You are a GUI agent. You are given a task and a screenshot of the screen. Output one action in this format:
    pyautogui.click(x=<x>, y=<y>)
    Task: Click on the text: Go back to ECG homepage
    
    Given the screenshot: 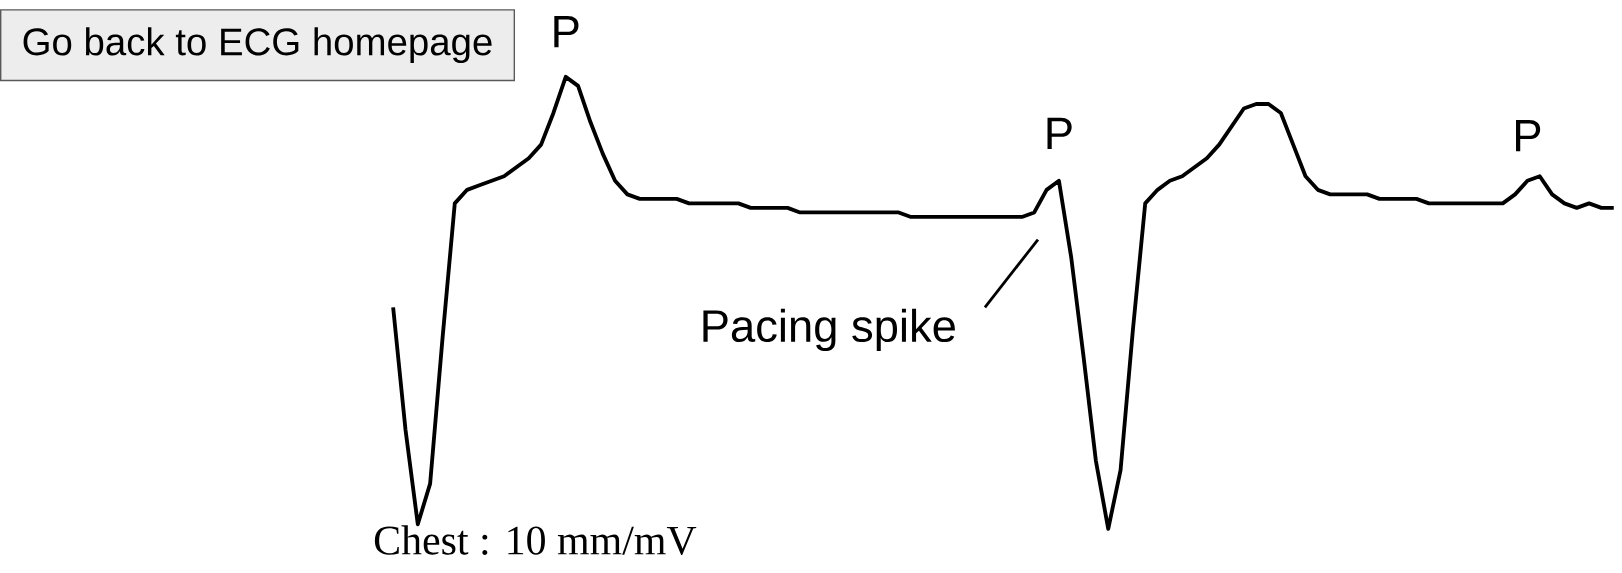 What is the action you would take?
    pyautogui.click(x=257, y=45)
    